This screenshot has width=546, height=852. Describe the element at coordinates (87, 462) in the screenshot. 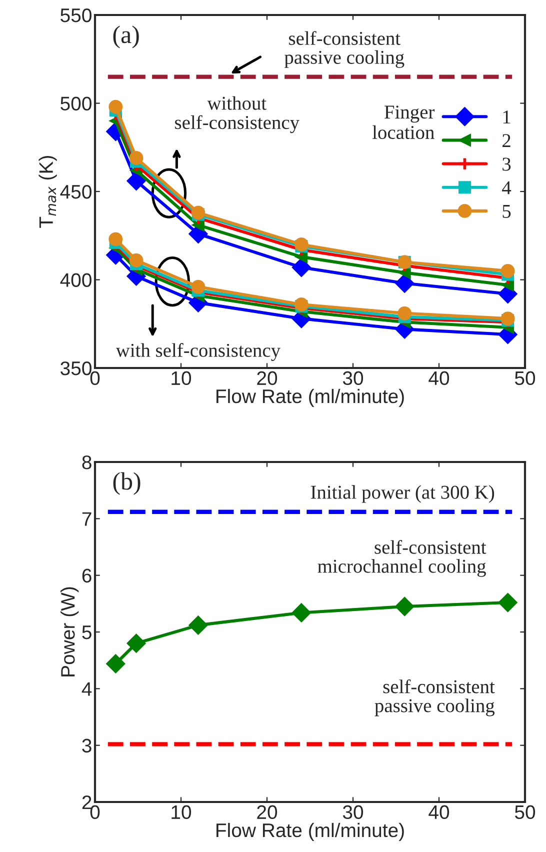

I see `y-tick-label: 8` at that location.